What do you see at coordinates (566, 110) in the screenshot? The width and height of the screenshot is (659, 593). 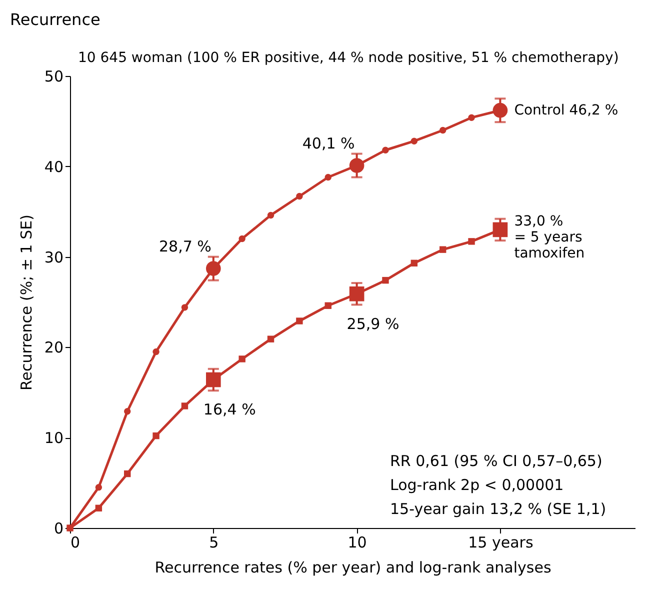 I see `text: Control 46,2 %` at bounding box center [566, 110].